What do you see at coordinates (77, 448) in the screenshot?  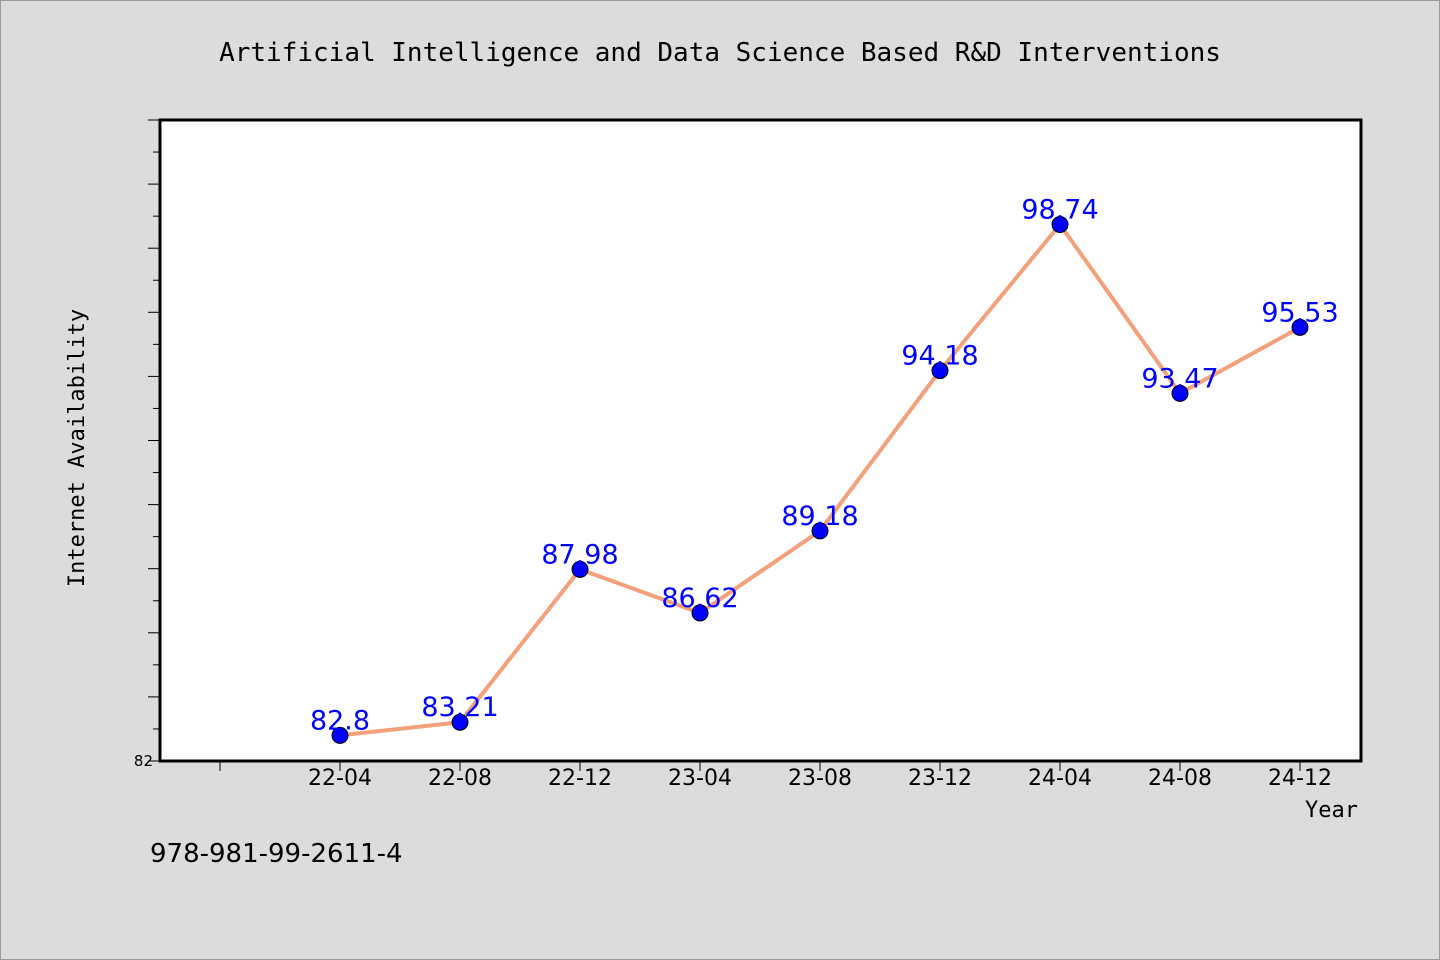 I see `y-axis-label: Internet Availability` at bounding box center [77, 448].